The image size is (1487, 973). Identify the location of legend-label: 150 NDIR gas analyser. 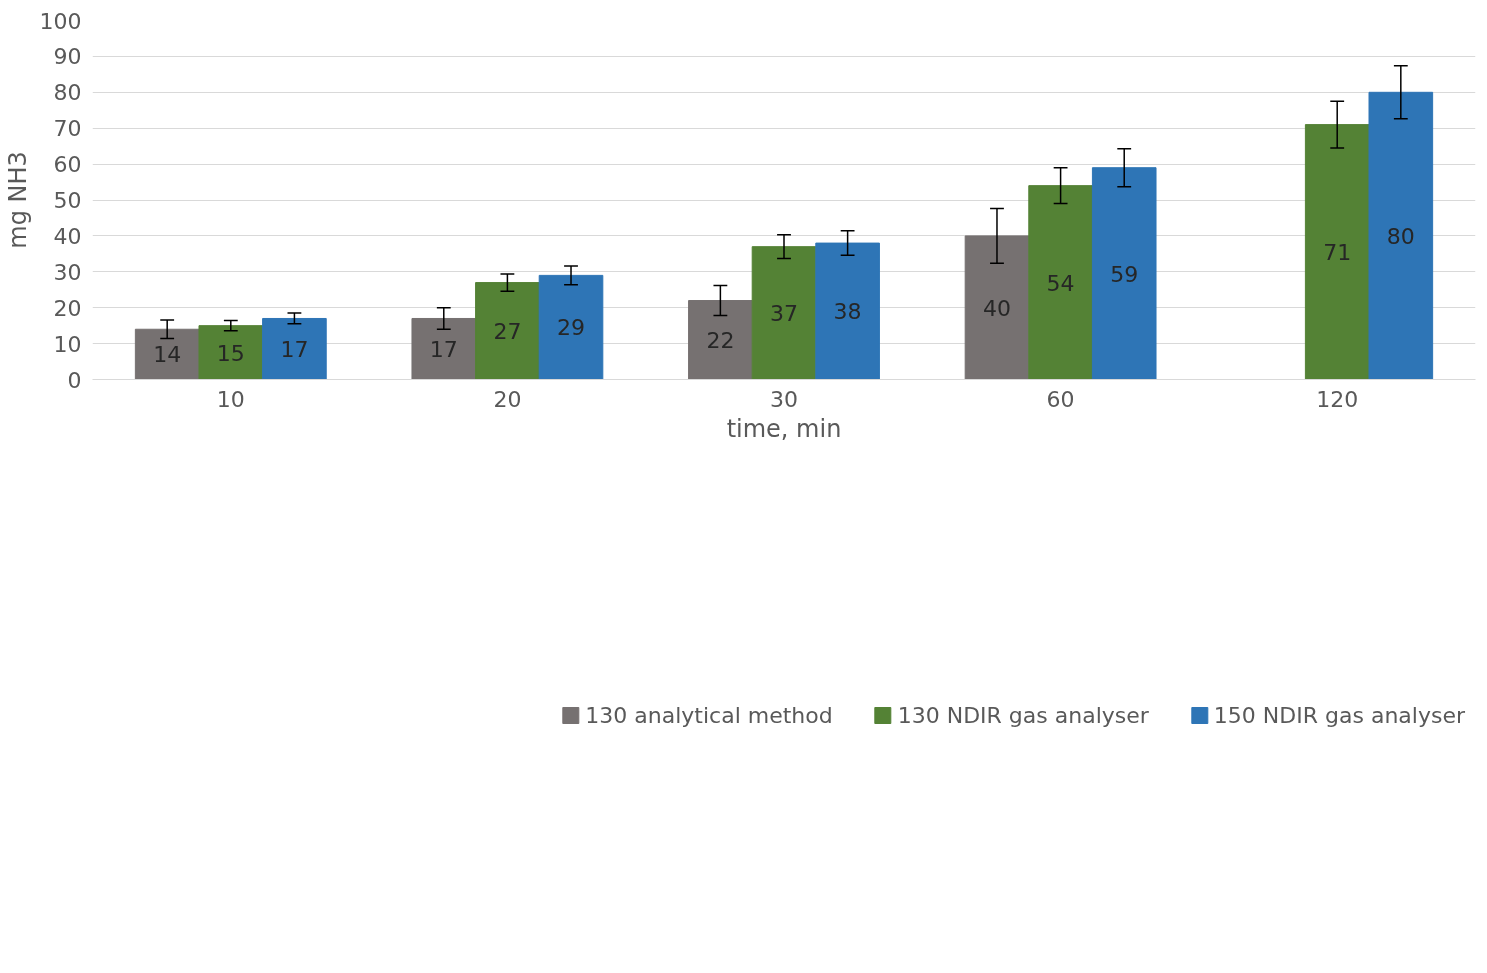
(1339, 715).